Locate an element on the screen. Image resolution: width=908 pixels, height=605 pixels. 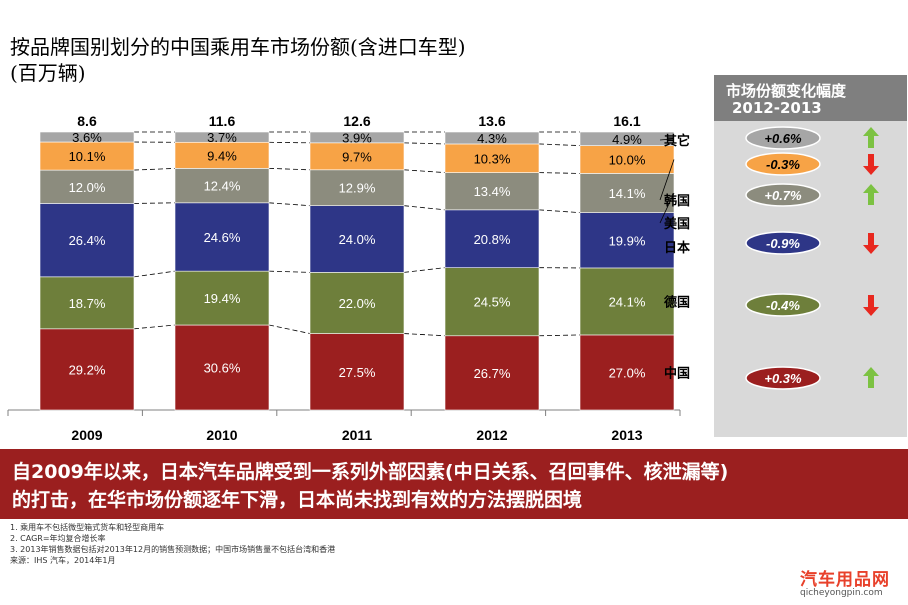
bar-value-label: 12.9% is located at coordinates (357, 188).